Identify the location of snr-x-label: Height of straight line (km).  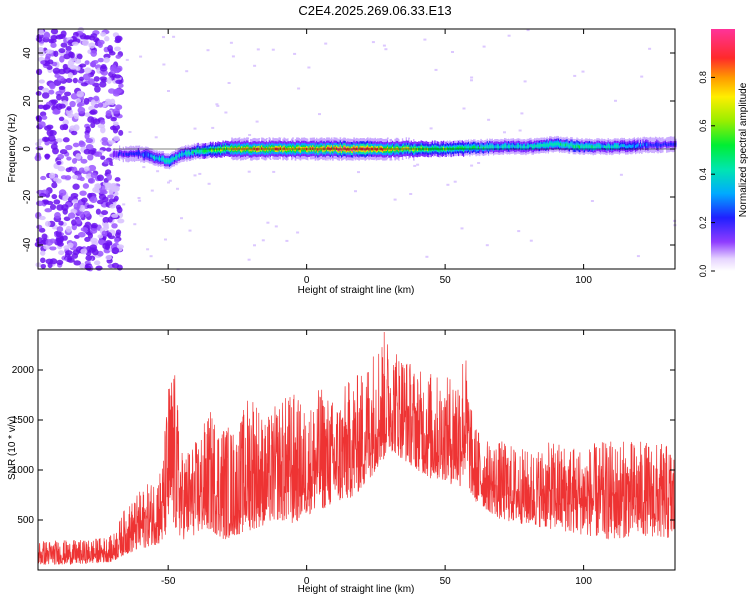
(356, 589).